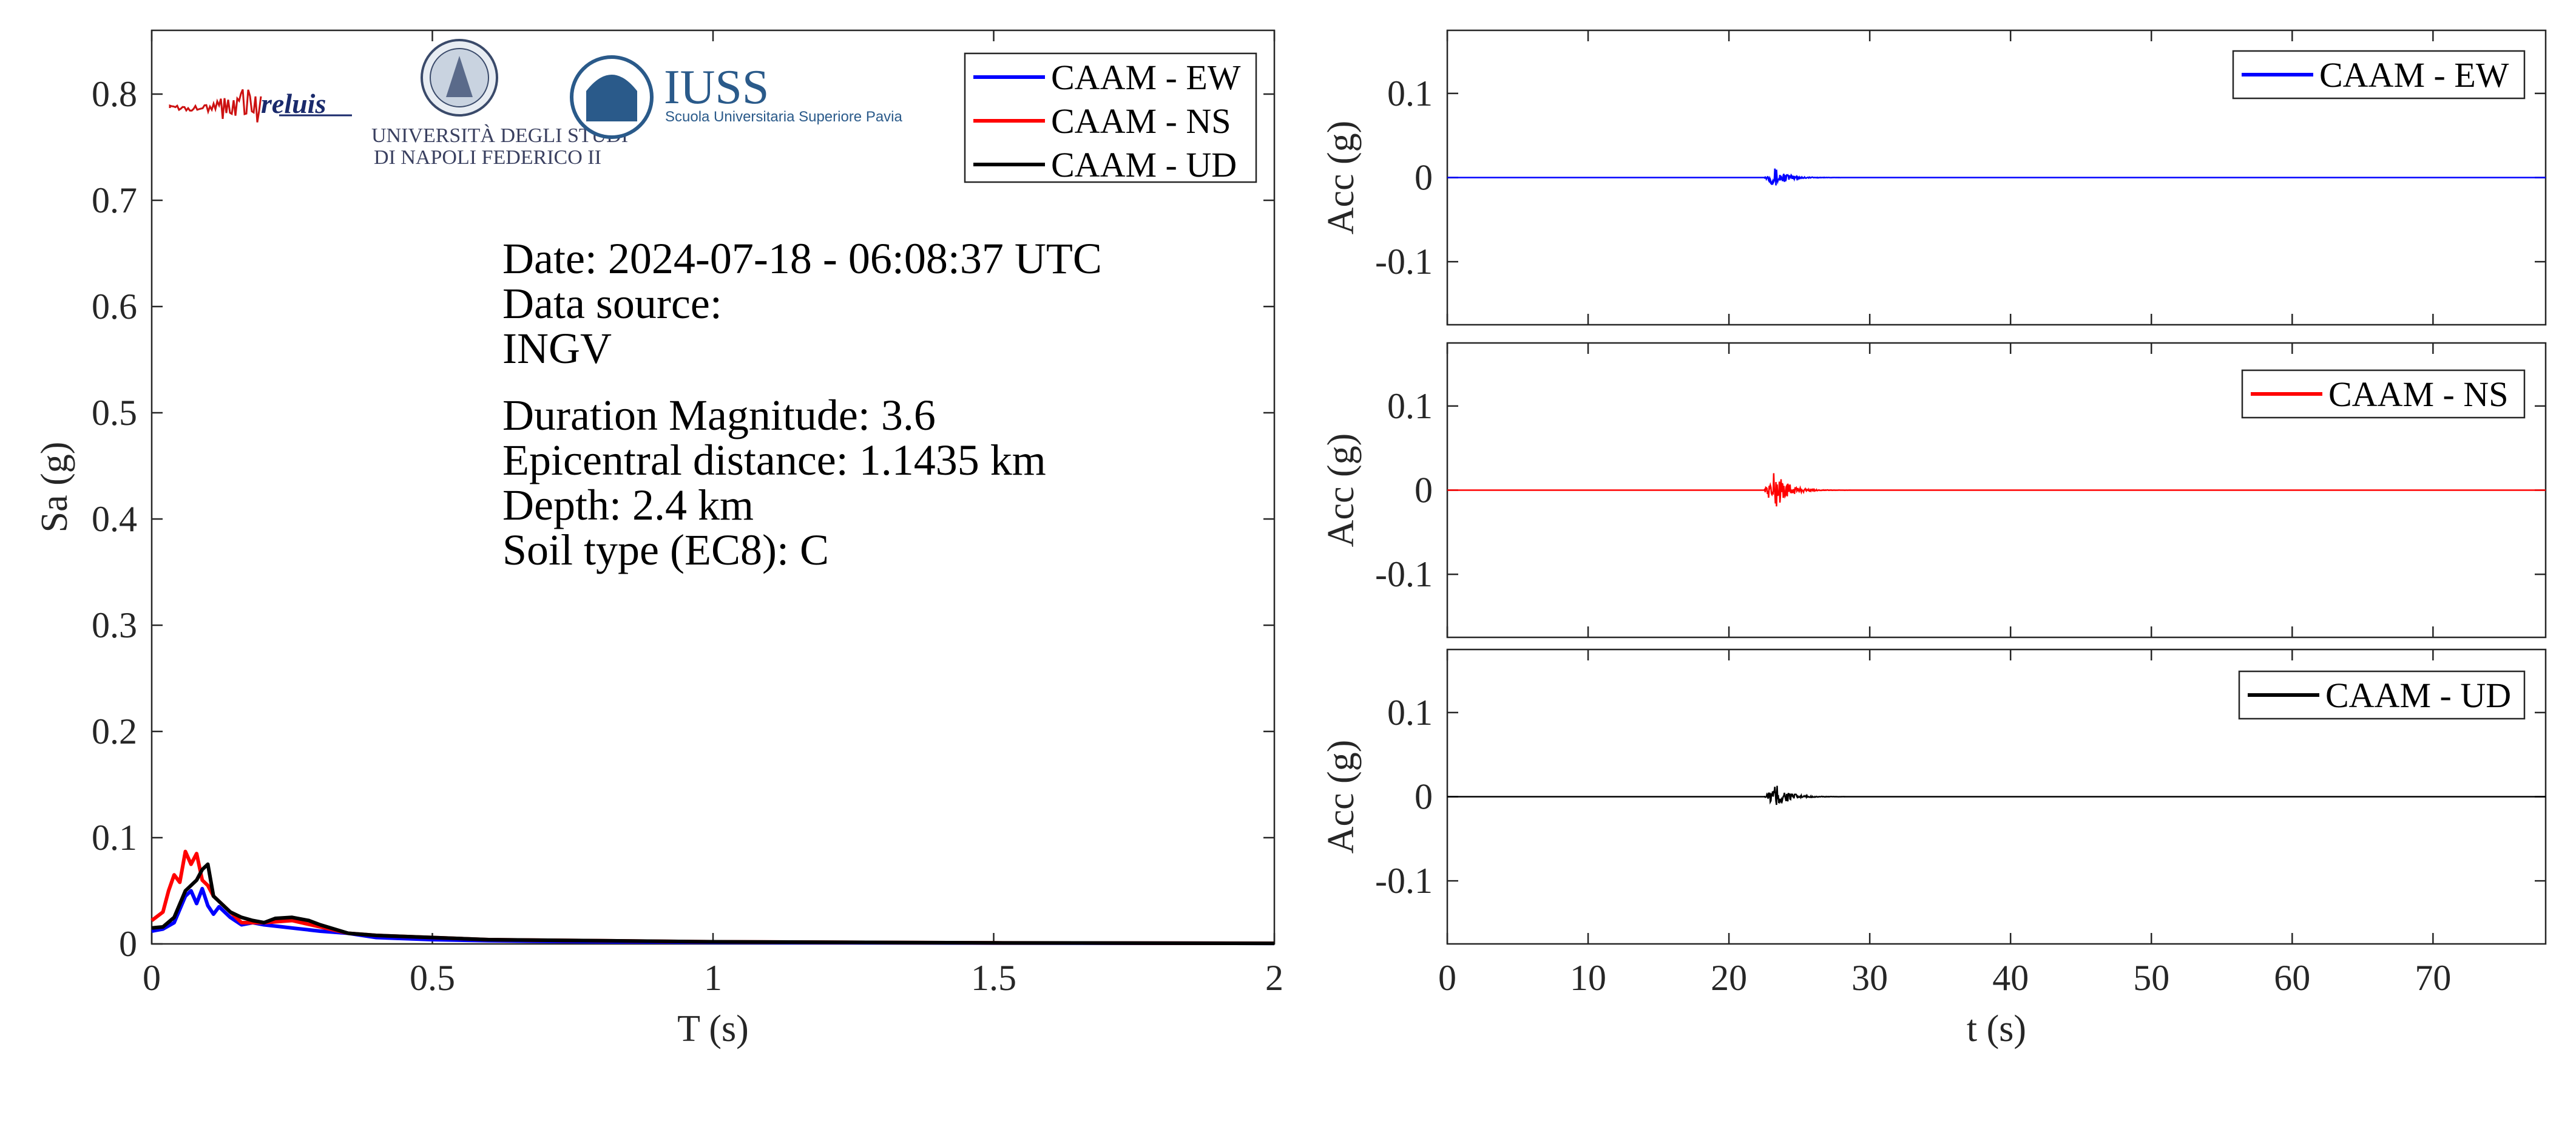  I want to click on unina-logo-line2: DI NAPOLI FEDERICO II, so click(487, 157).